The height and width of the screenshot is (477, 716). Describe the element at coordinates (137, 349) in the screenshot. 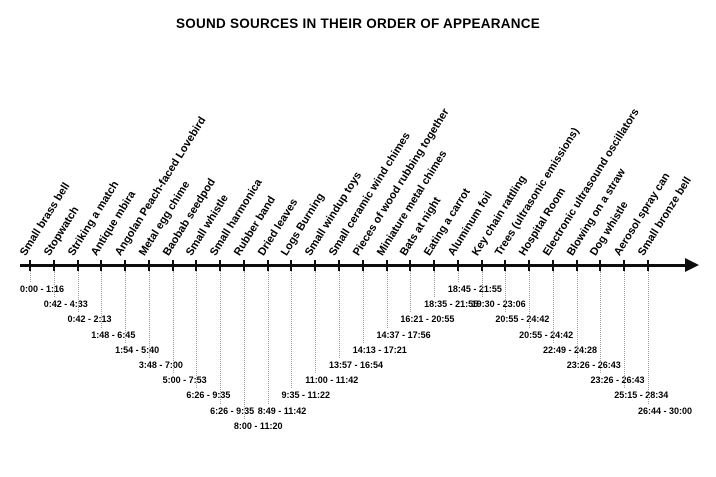

I see `time-range-label: 1:54 - 5:40` at that location.